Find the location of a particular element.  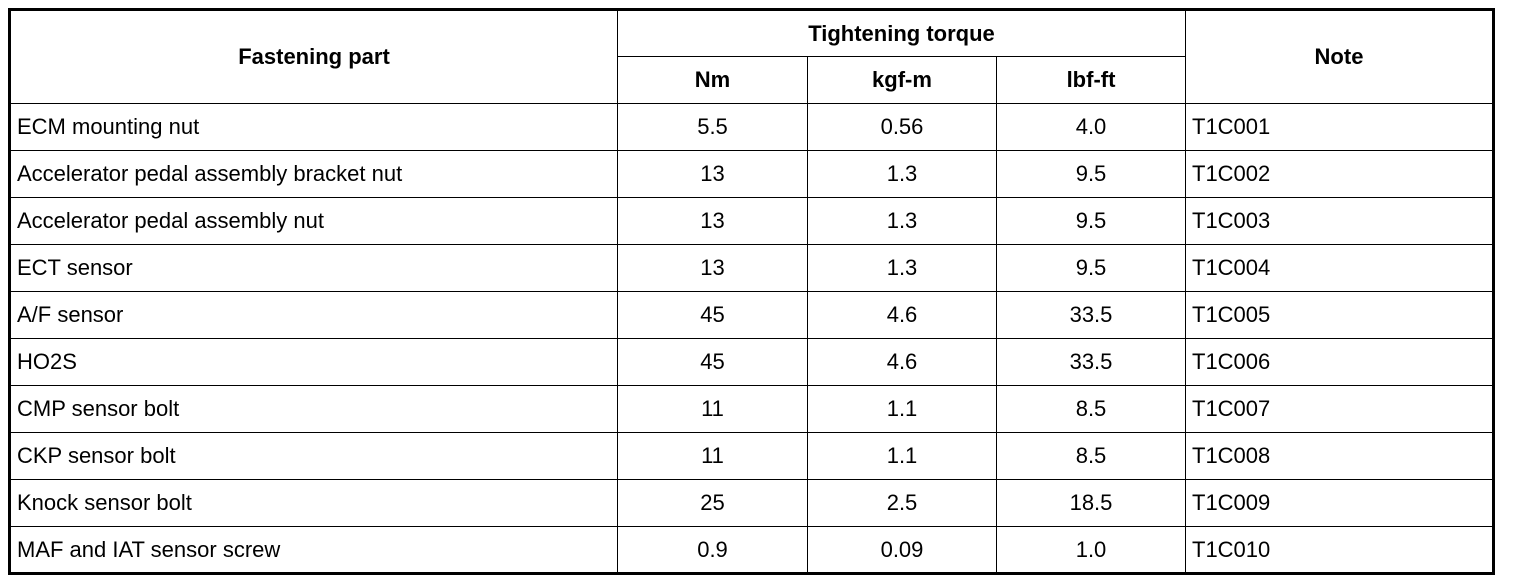

table-cell: T1C004 is located at coordinates (1339, 268).